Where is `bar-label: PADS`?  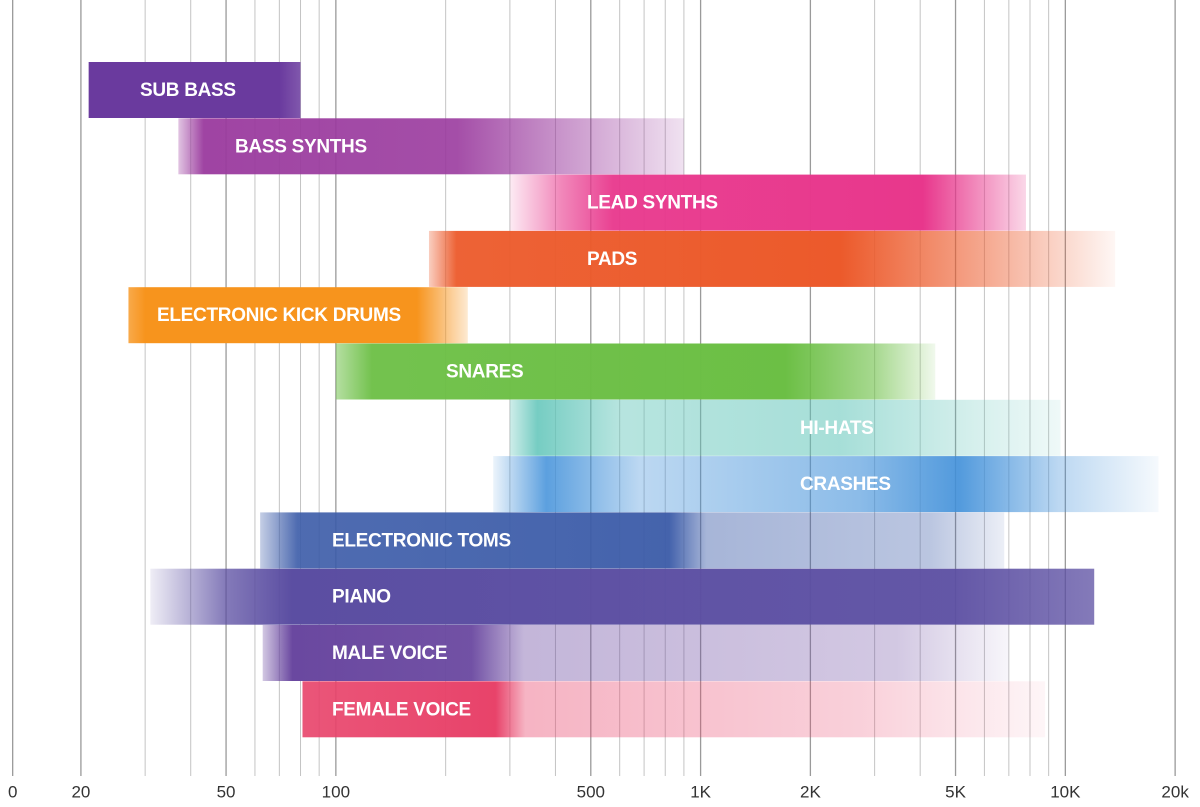
bar-label: PADS is located at coordinates (612, 259).